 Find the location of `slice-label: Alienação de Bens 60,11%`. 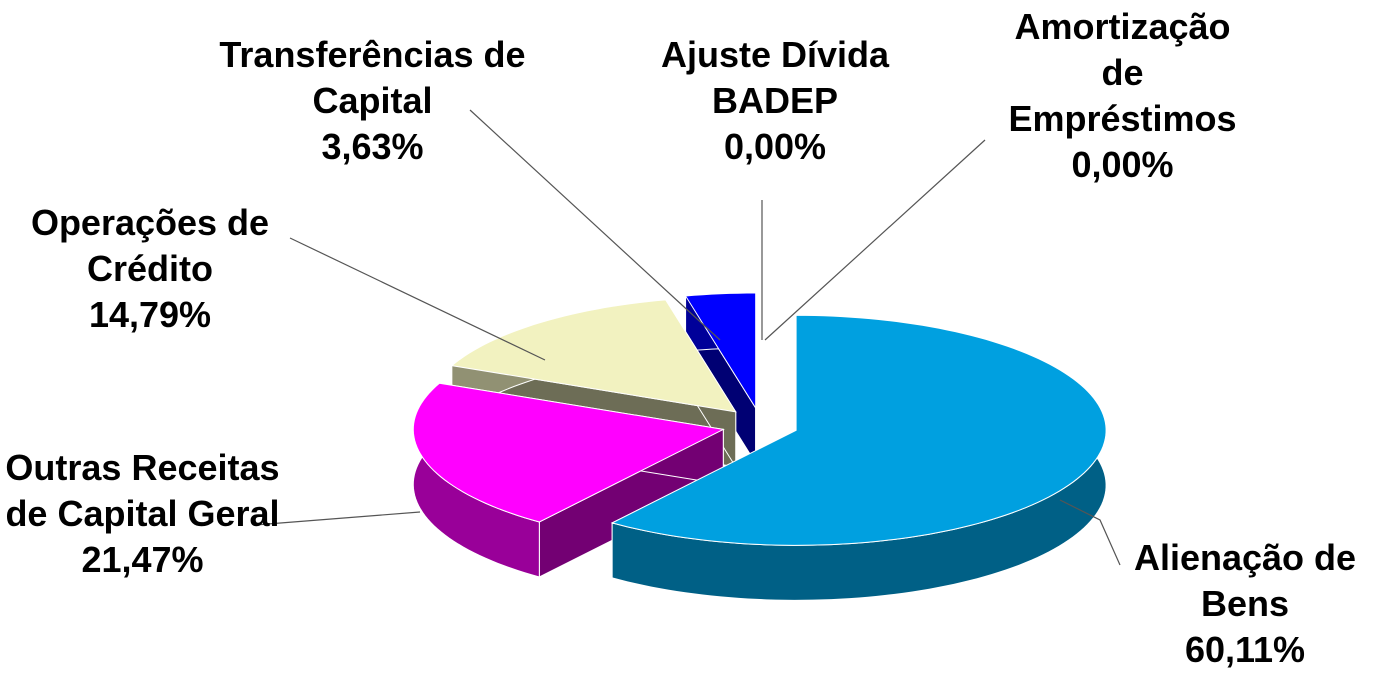

slice-label: Alienação de Bens 60,11% is located at coordinates (1245, 604).